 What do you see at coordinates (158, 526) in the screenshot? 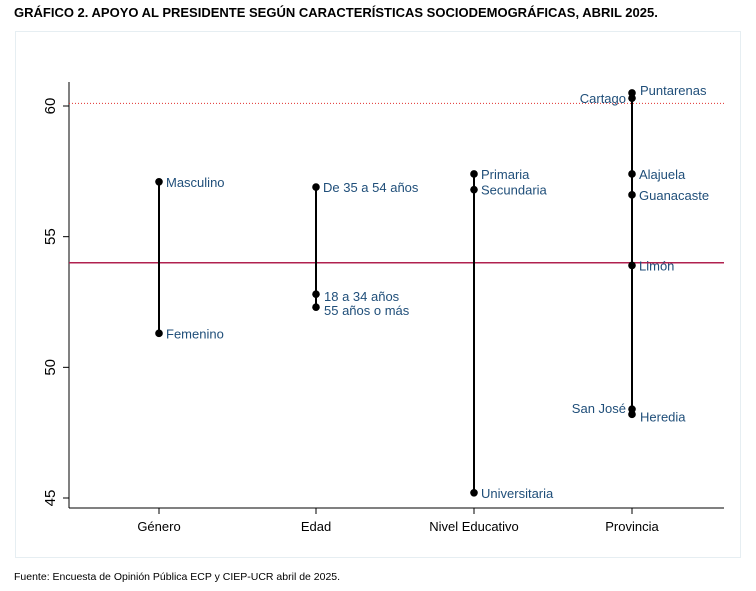
I see `x-category-label: Género` at bounding box center [158, 526].